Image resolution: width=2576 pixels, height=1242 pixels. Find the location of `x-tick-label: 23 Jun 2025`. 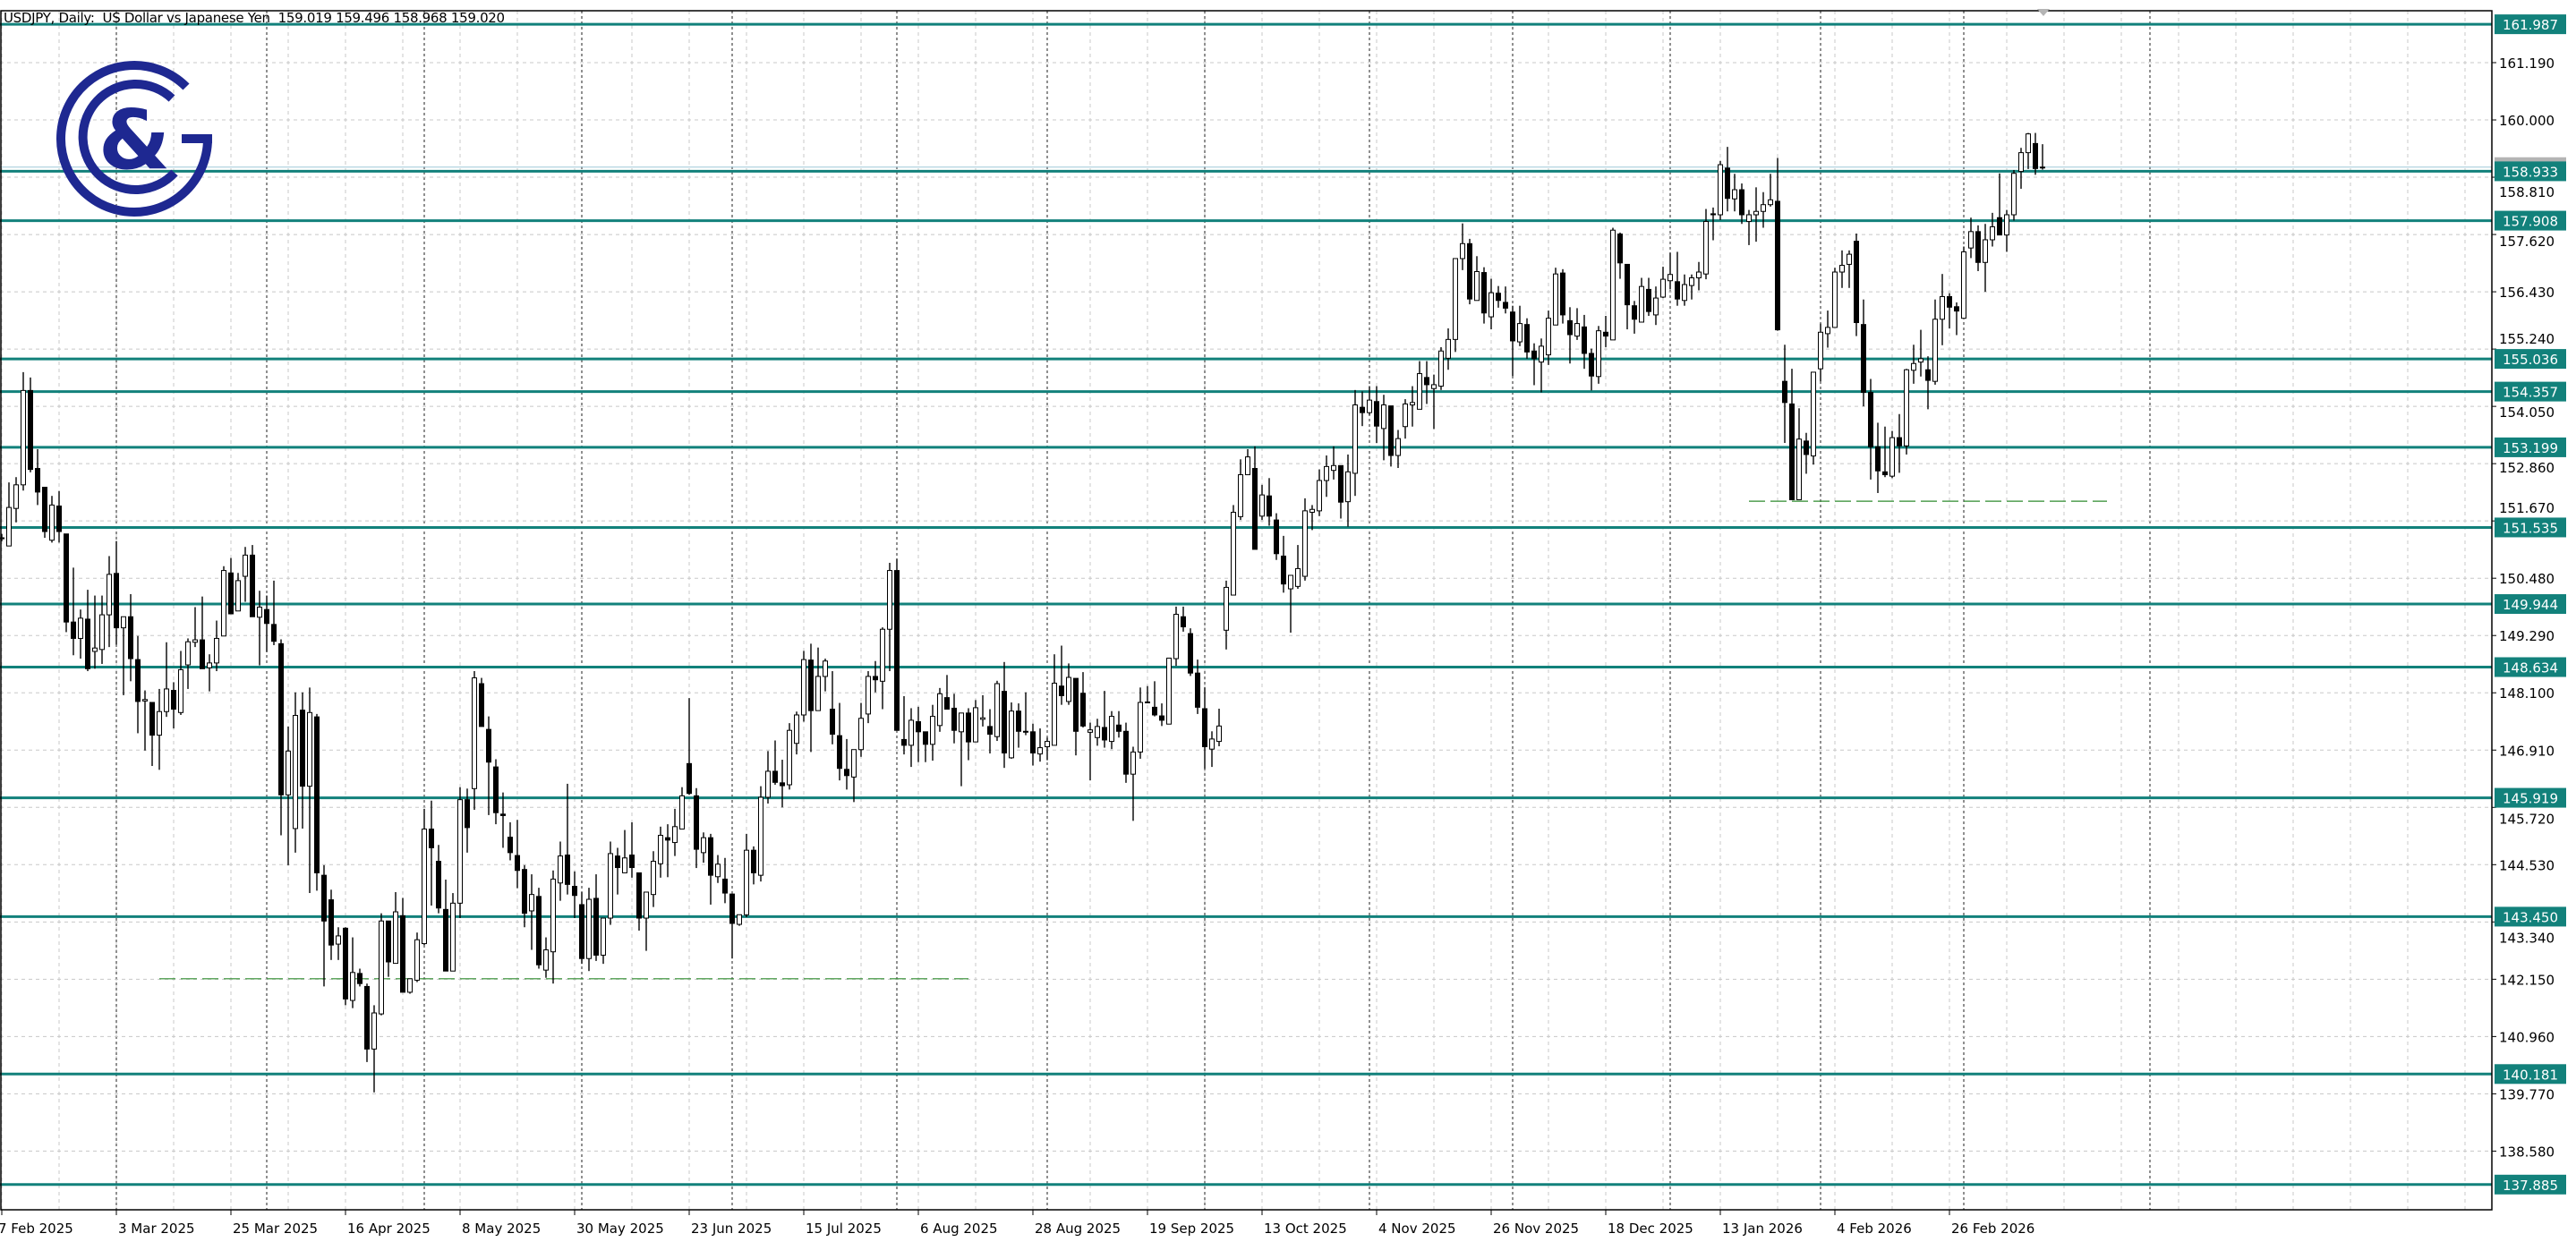

x-tick-label: 23 Jun 2025 is located at coordinates (731, 1229).